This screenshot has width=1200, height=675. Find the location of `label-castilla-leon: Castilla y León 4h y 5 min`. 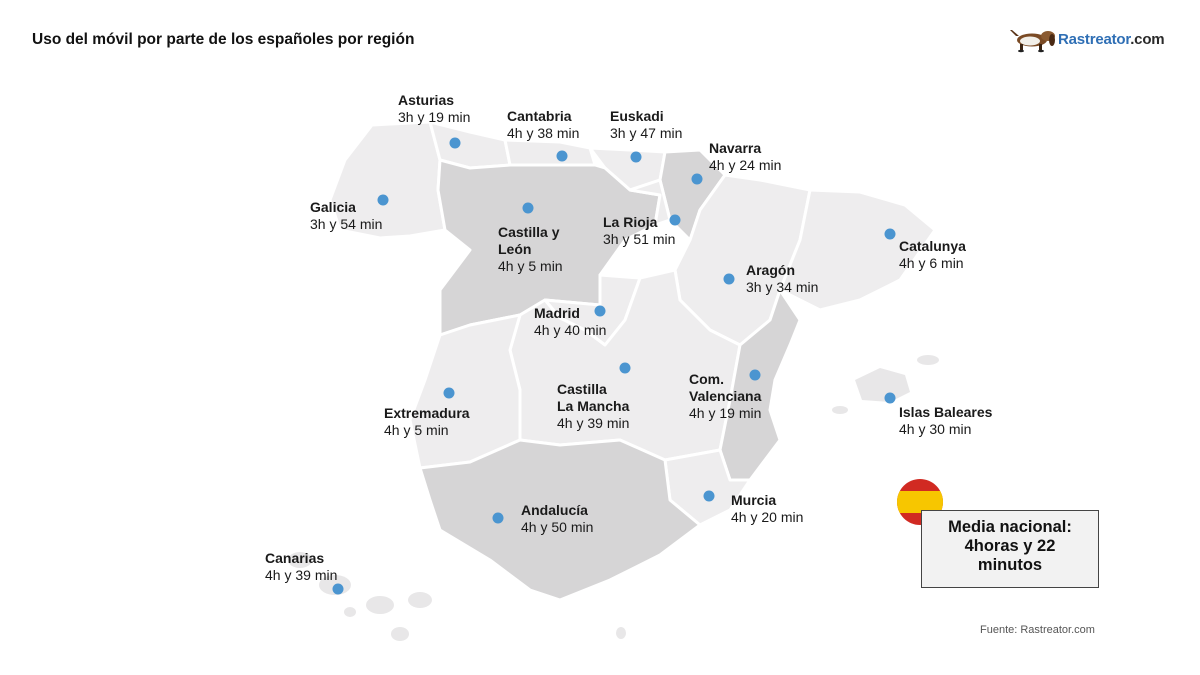

label-castilla-leon: Castilla y León 4h y 5 min is located at coordinates (530, 249).